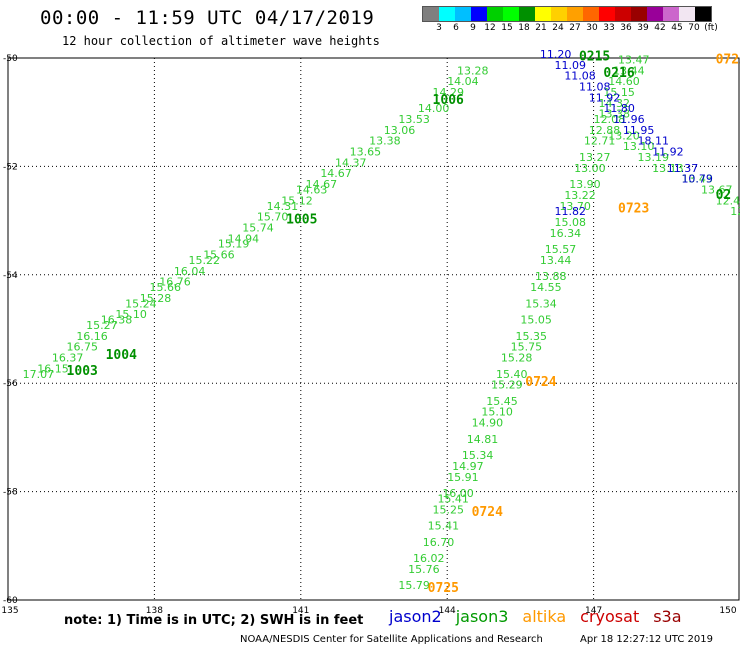 The height and width of the screenshot is (650, 740). What do you see at coordinates (595, 157) in the screenshot?
I see `wave-height-point: 13.27` at bounding box center [595, 157].